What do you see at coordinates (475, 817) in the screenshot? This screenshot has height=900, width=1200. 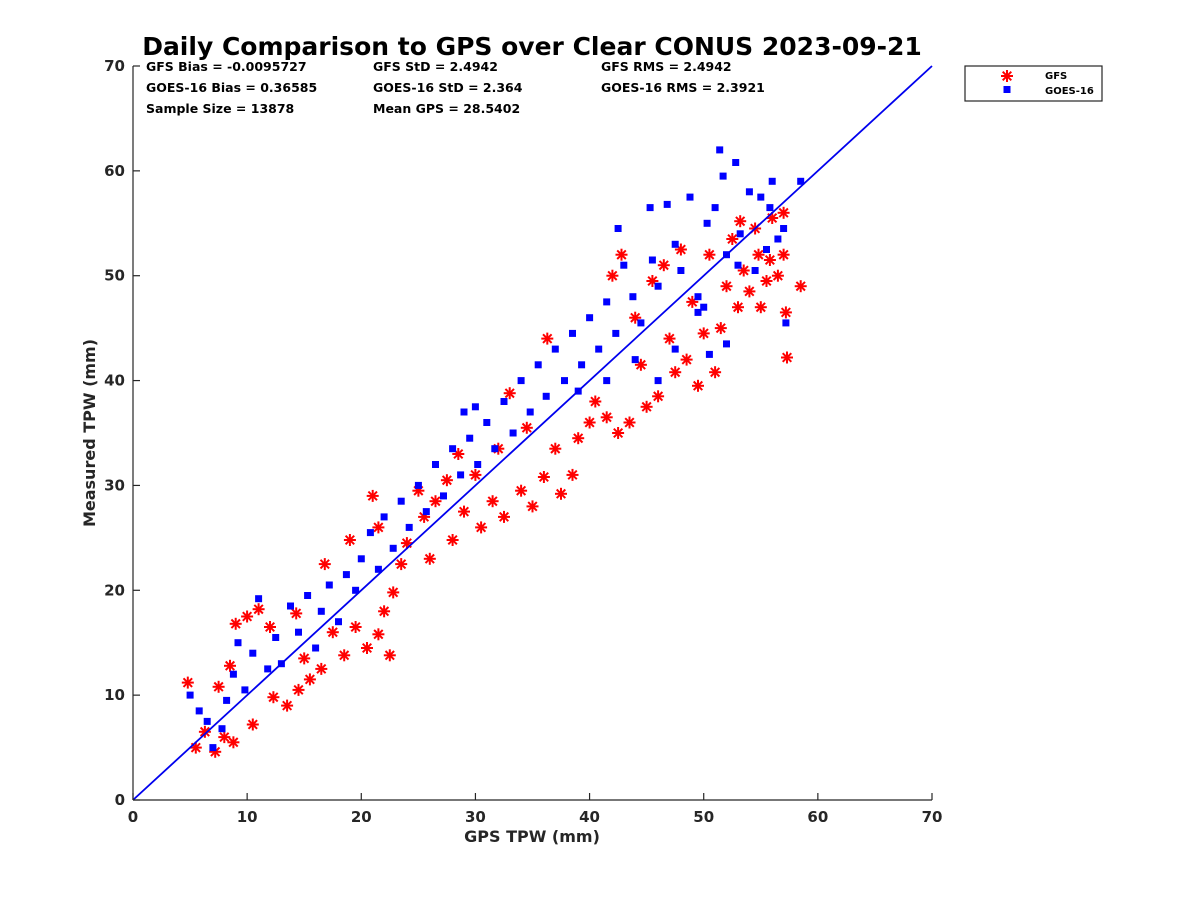 I see `x-tick-label: 30` at bounding box center [475, 817].